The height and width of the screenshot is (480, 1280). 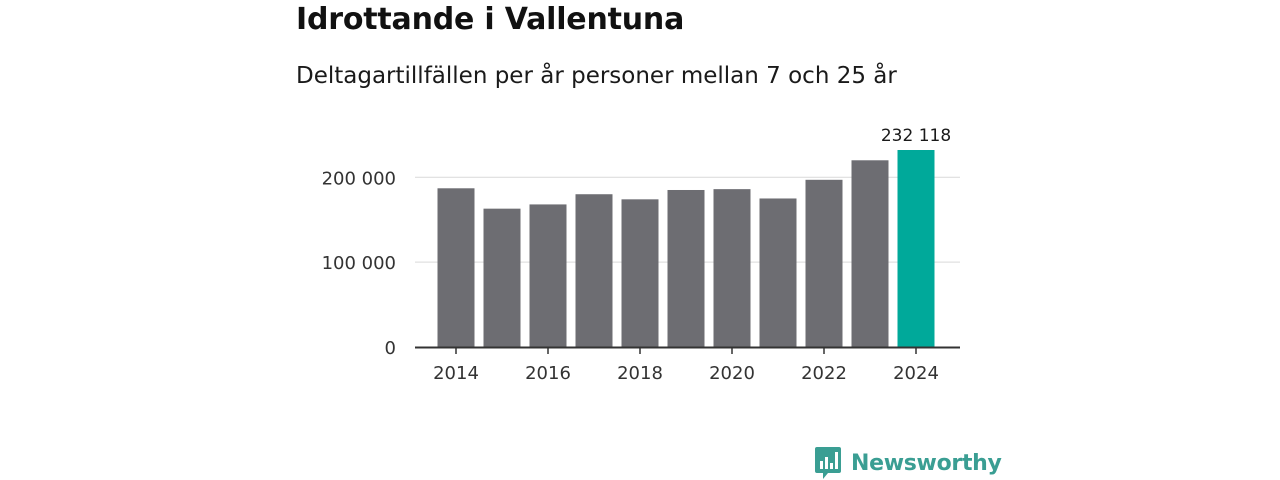 I want to click on brand-logo: Newsworthy, so click(x=908, y=463).